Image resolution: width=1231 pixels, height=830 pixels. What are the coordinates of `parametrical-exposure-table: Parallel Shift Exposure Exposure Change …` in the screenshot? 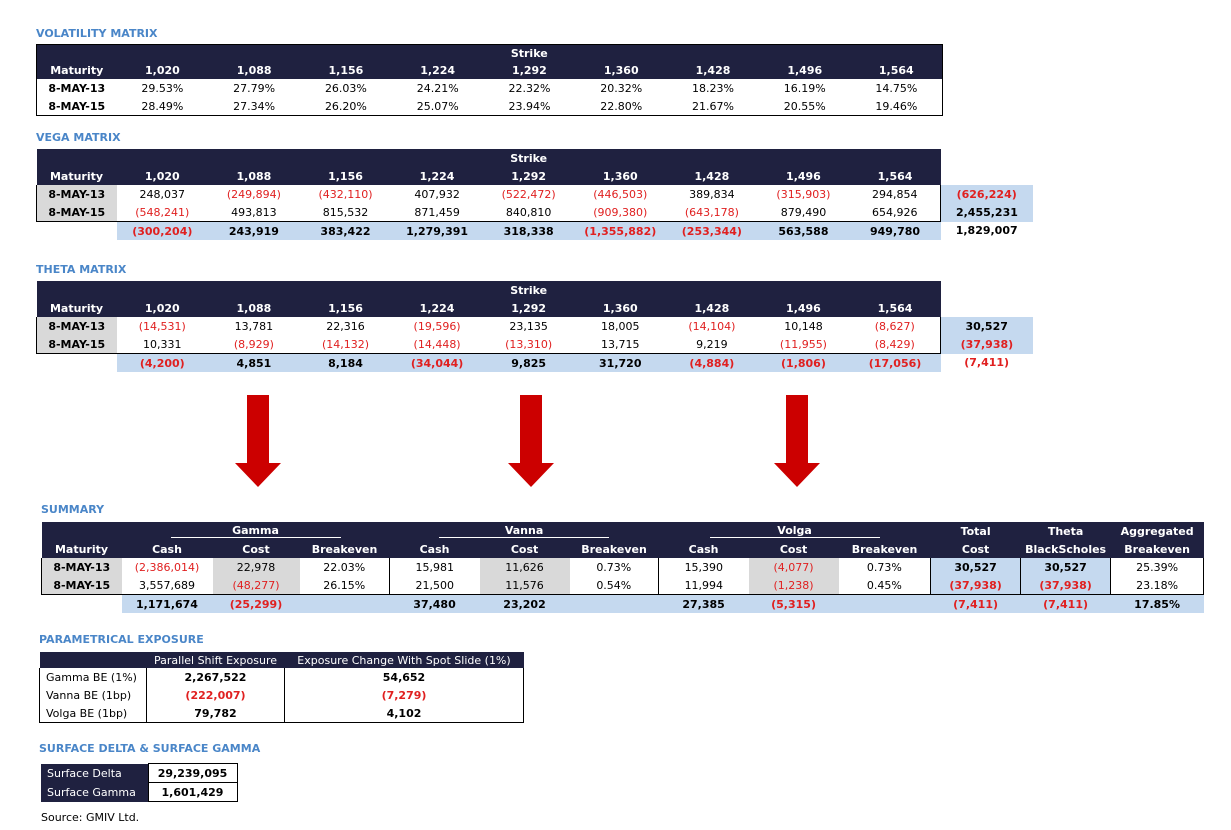 It's located at (281, 687).